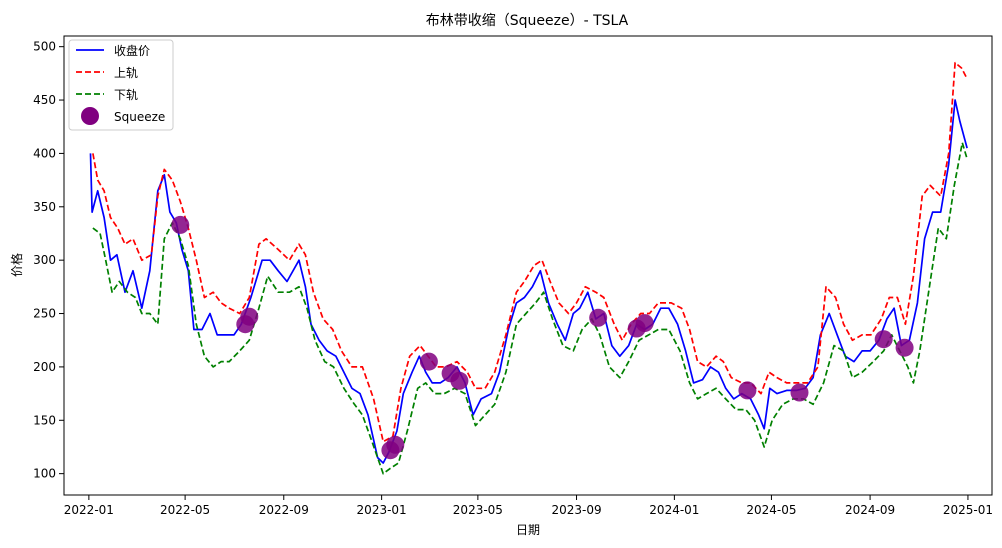 This screenshot has width=1002, height=548. What do you see at coordinates (771, 510) in the screenshot?
I see `x-tick-label: 2024-05` at bounding box center [771, 510].